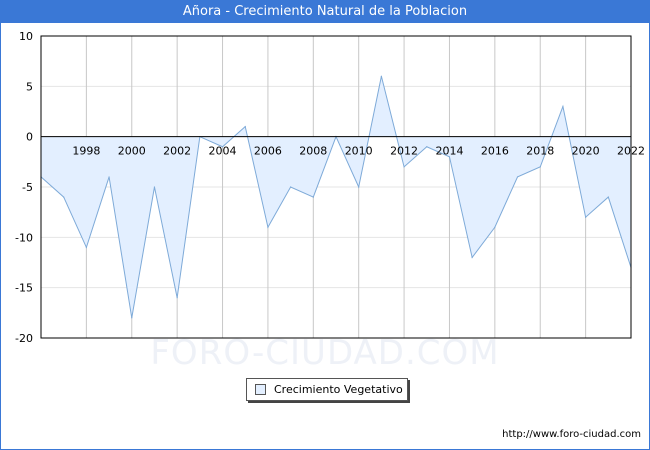  Describe the element at coordinates (571, 434) in the screenshot. I see `footer-url: http://www.foro-ciudad.com` at that location.